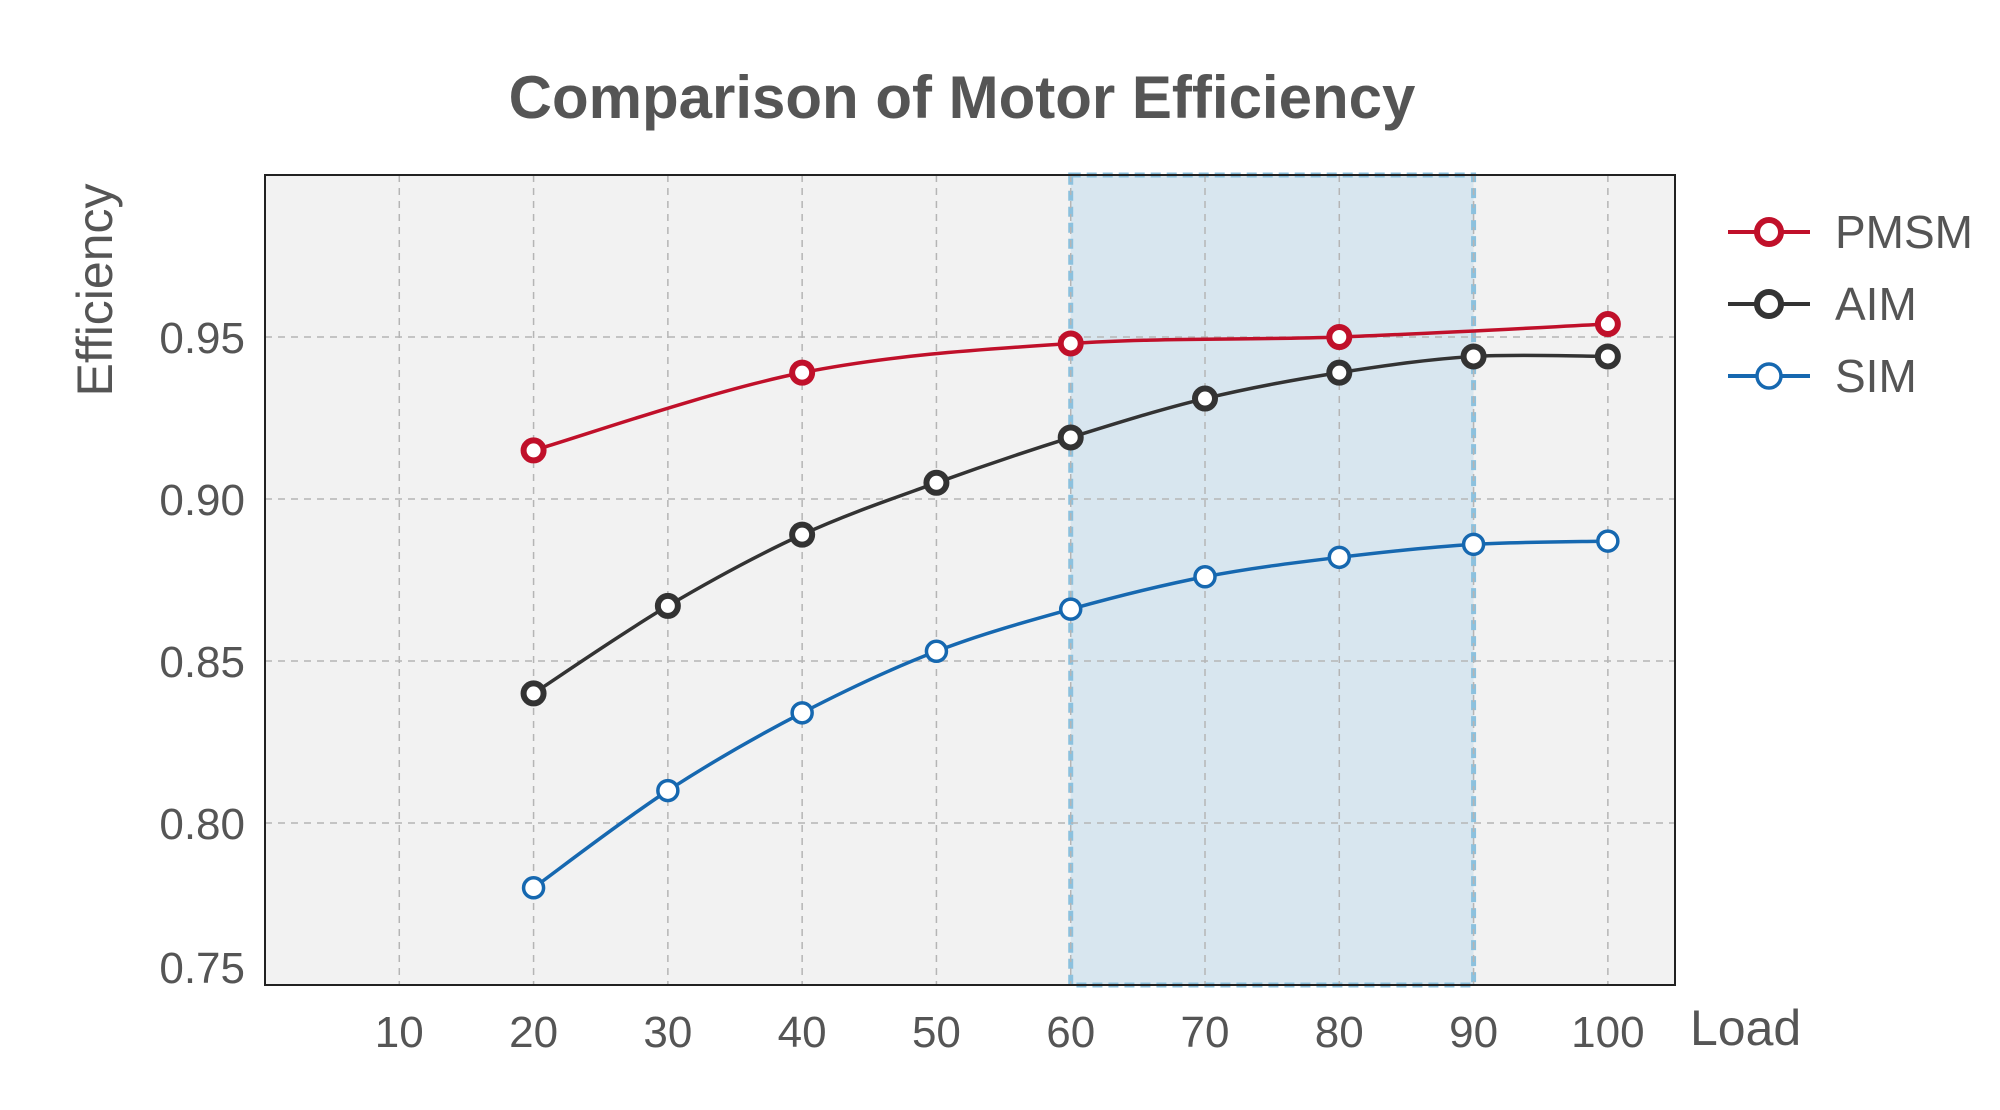 This screenshot has height=1110, width=2000. What do you see at coordinates (962, 97) in the screenshot?
I see `chart-title: Comparison of Motor Efficiency` at bounding box center [962, 97].